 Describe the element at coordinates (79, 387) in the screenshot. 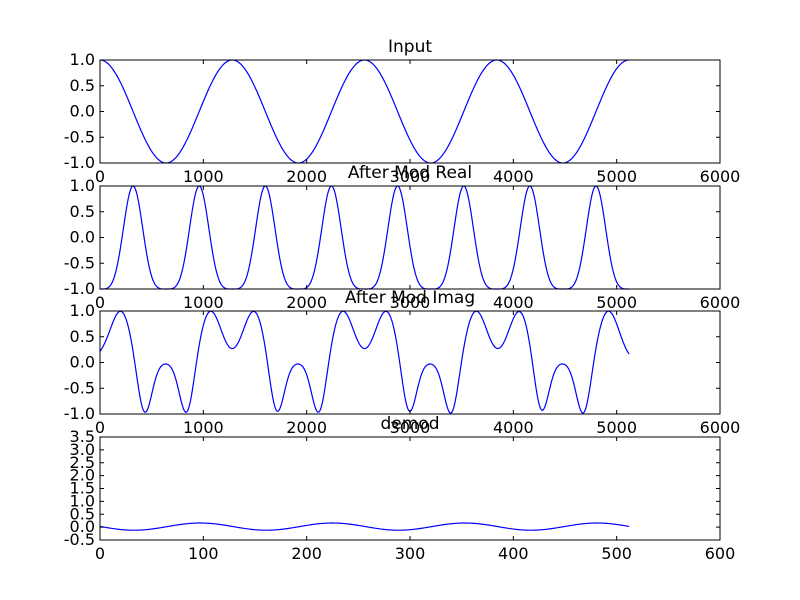

I see `after-mod-imag-y-tick-label: -0.5` at that location.